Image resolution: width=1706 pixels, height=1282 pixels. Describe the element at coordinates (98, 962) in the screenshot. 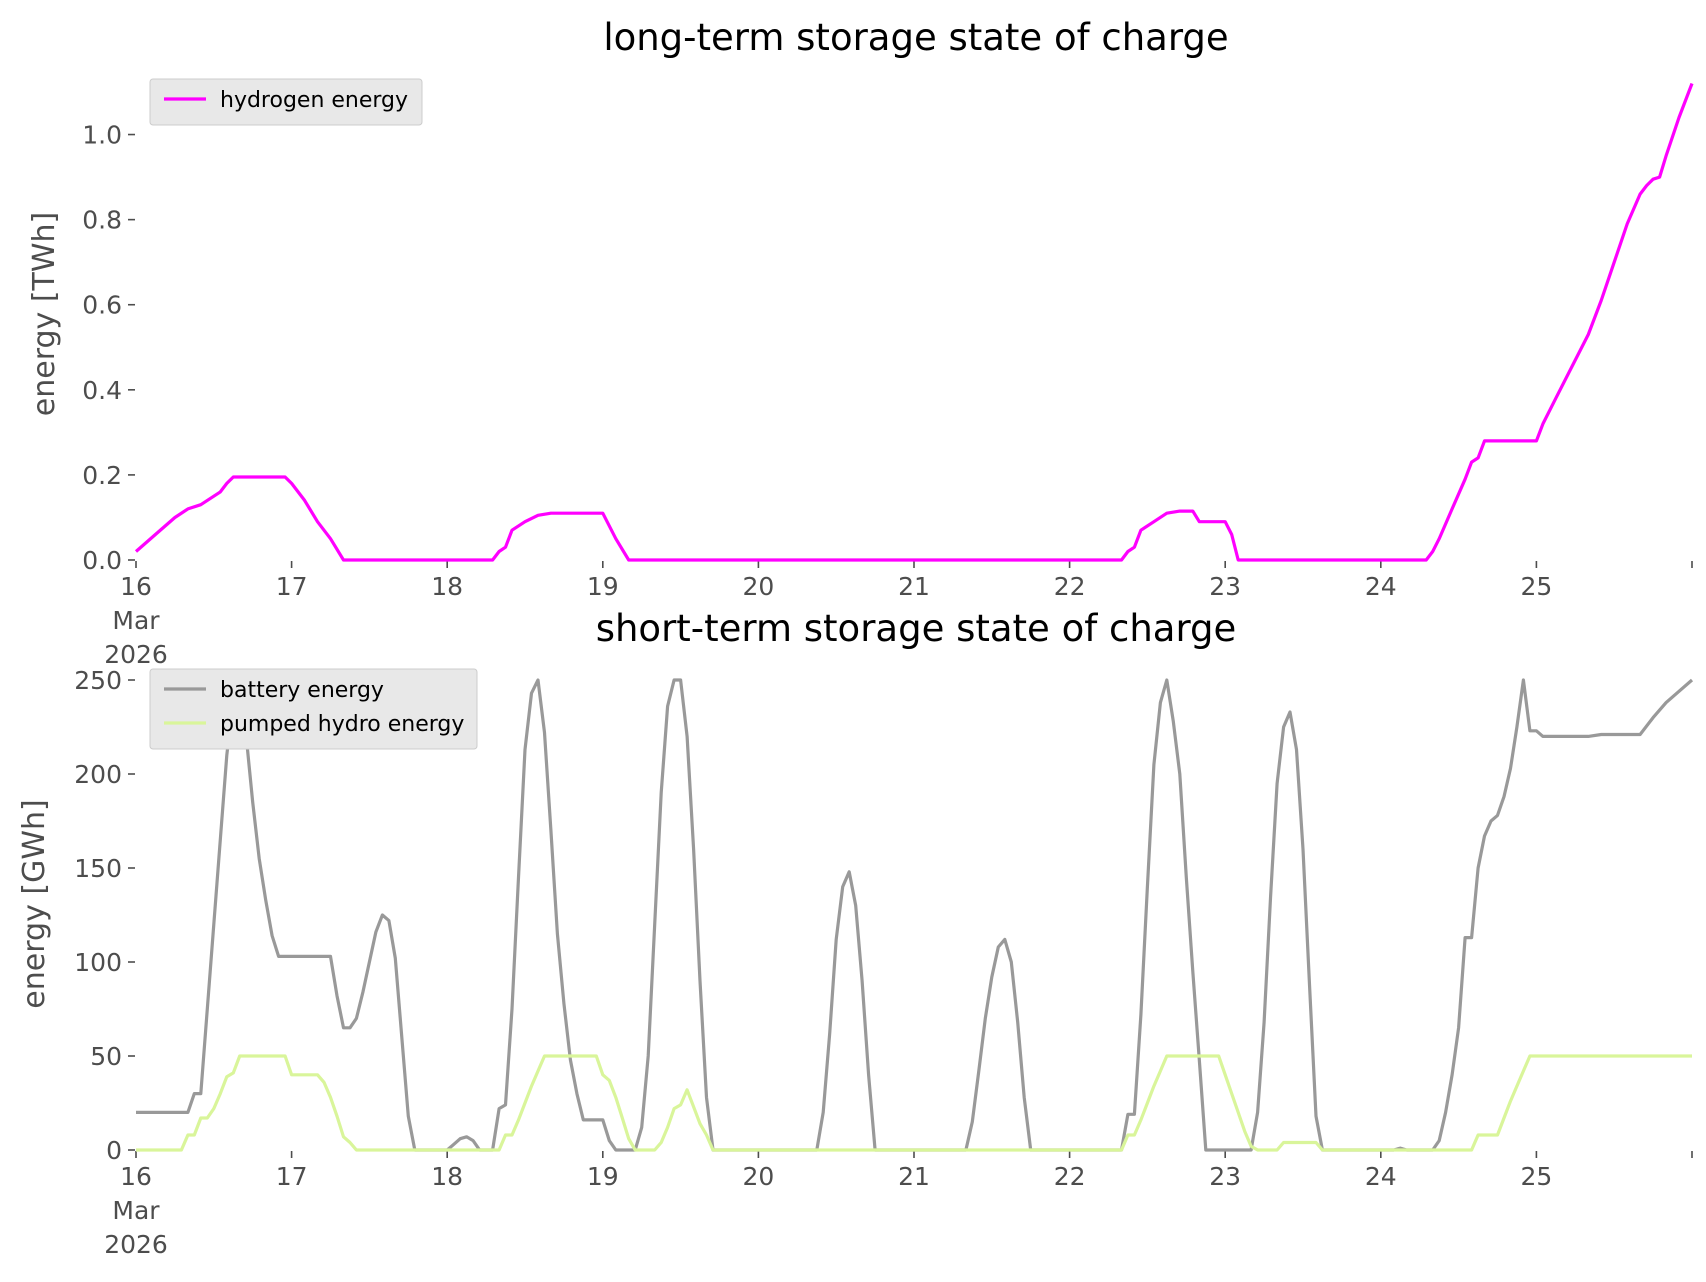

I see `y-tick-label: 100` at that location.